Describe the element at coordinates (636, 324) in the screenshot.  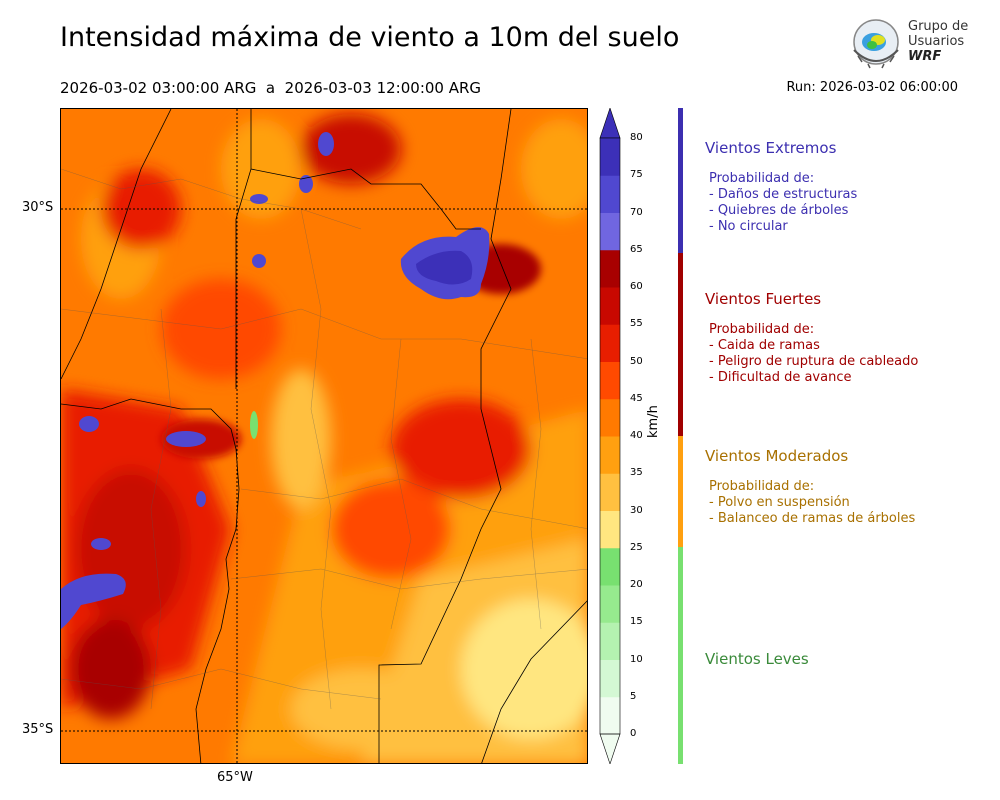
I see `colorbar-tick-label: 55` at that location.